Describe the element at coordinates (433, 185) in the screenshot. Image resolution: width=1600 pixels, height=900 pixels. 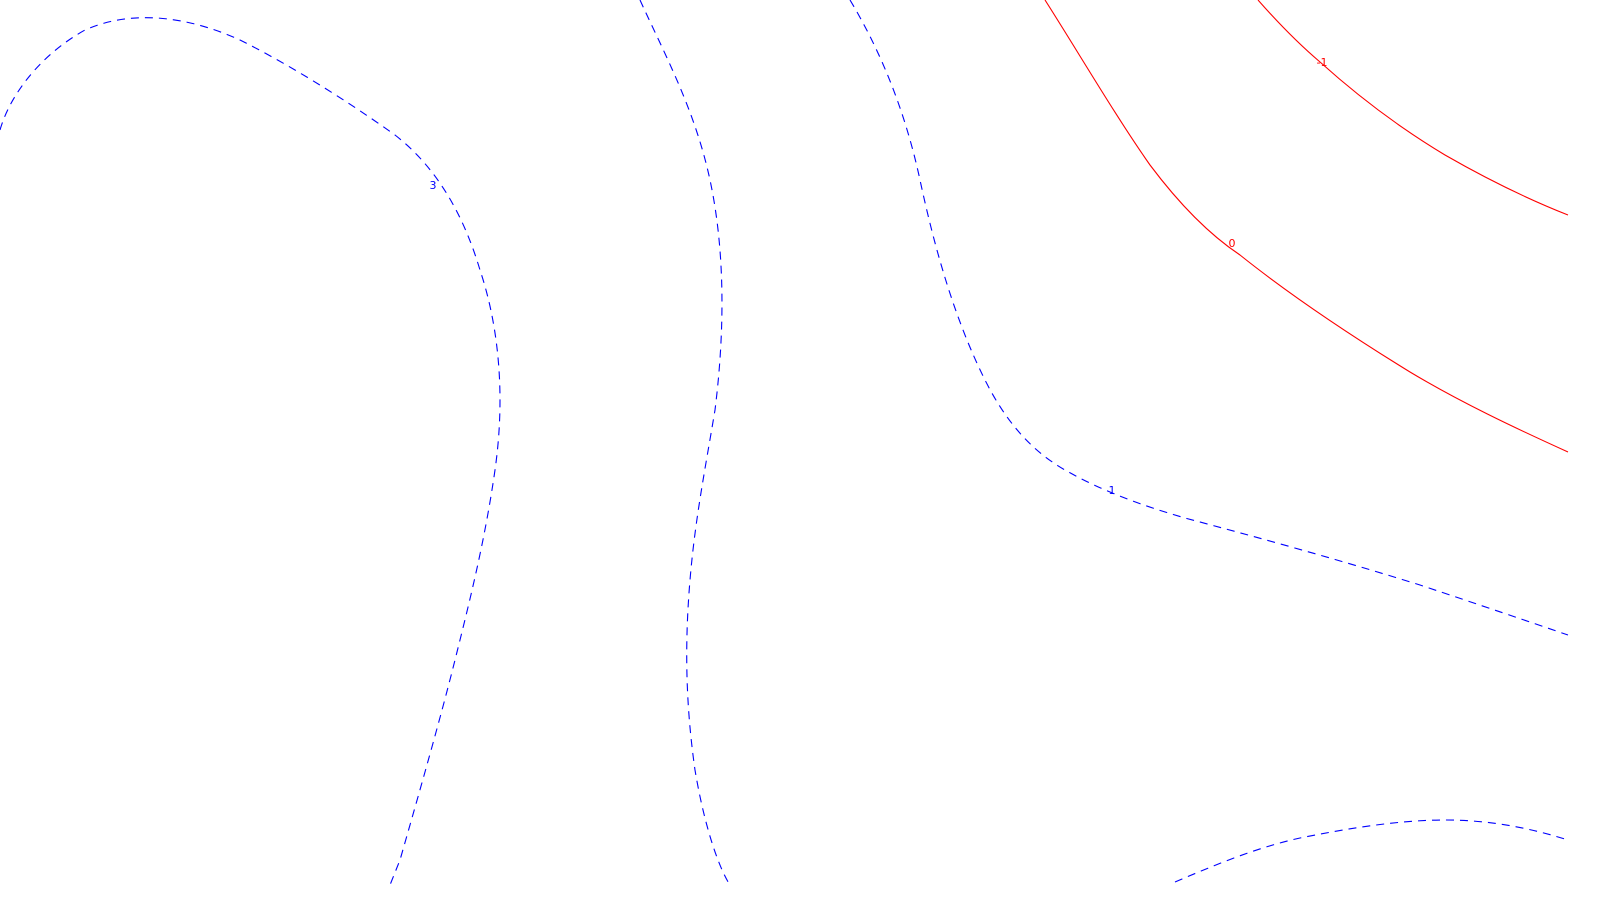
I see `contour-label-3: 3` at that location.